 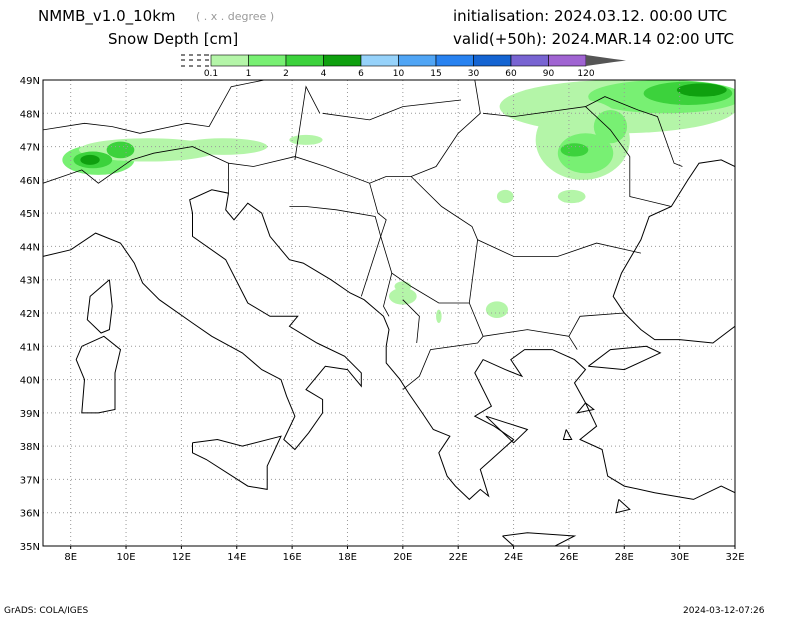 I want to click on valid-time: valid(+50h): 2024.MAR.14 02:00 UTC, so click(x=594, y=39).